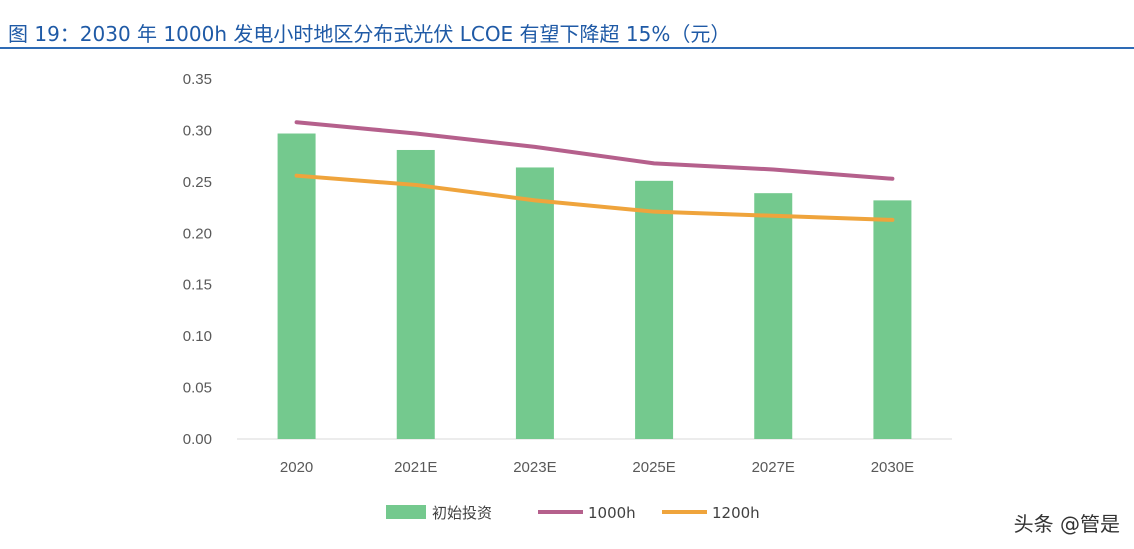 Image resolution: width=1134 pixels, height=549 pixels. What do you see at coordinates (653, 467) in the screenshot?
I see `x-tick-label: 2025E` at bounding box center [653, 467].